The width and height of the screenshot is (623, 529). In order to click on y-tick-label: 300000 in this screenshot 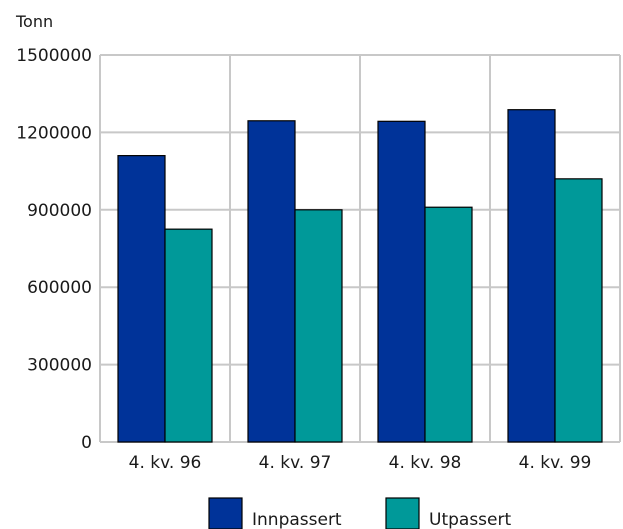, I will do `click(59, 366)`.